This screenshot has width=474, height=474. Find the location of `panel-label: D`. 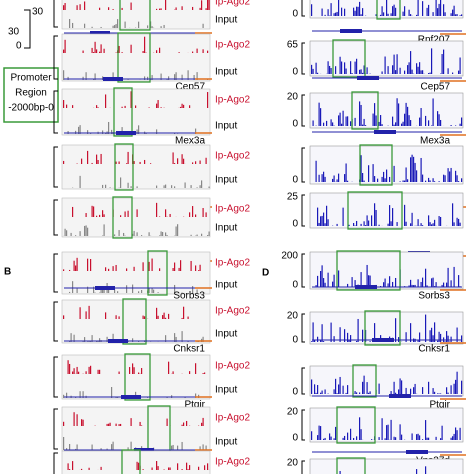

panel-label: D is located at coordinates (265, 273).